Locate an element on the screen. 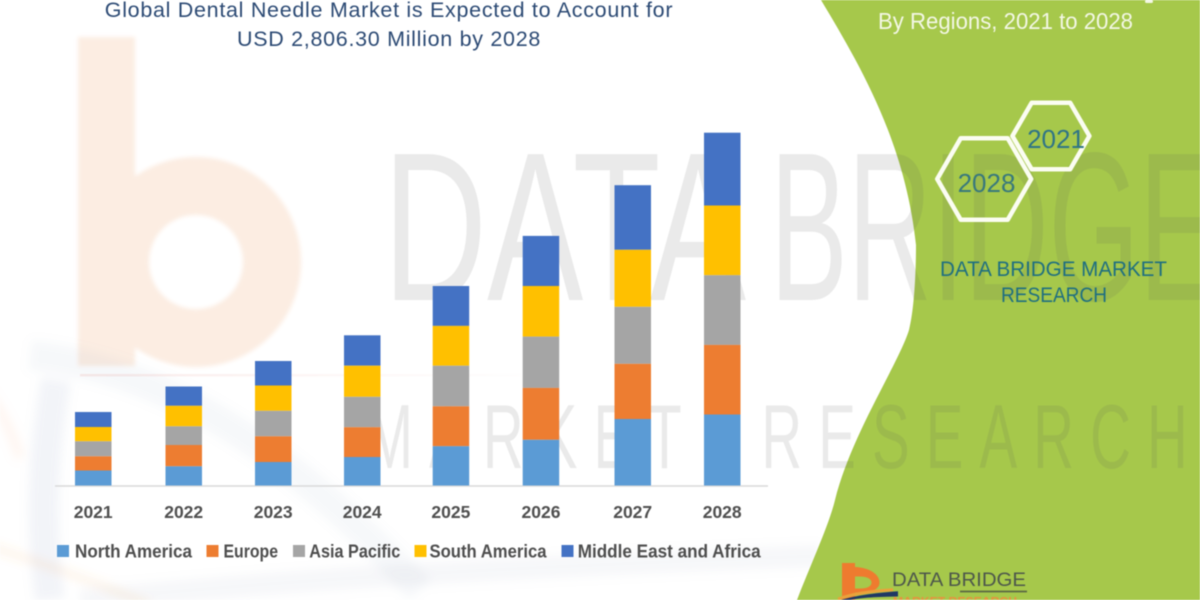  svg-text: South America is located at coordinates (489, 552).